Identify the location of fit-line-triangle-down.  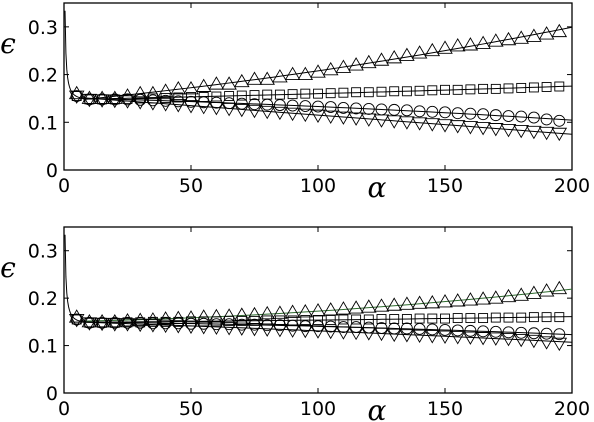
(328, 116).